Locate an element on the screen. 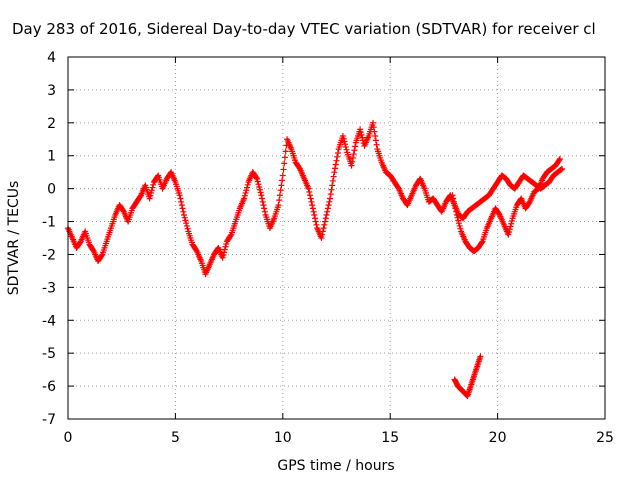  x-tick-label: 0 is located at coordinates (68, 438).